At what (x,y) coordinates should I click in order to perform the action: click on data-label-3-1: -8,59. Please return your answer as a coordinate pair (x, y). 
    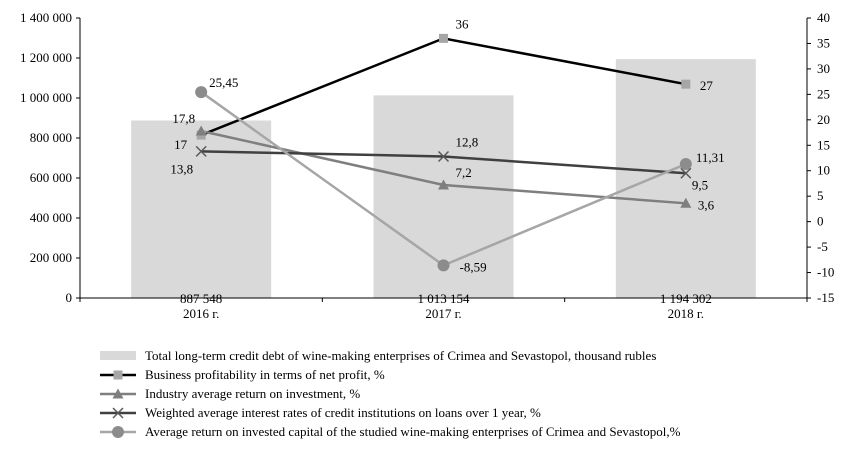
    Looking at the image, I should click on (473, 266).